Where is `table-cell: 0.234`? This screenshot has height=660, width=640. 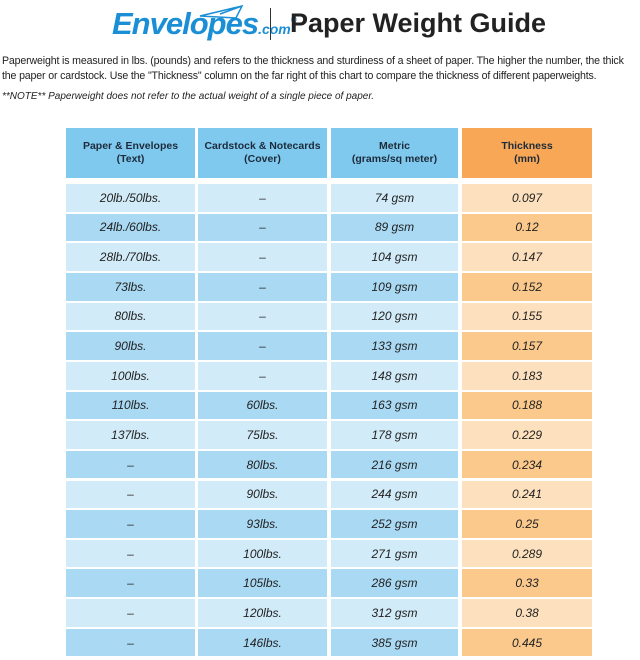 table-cell: 0.234 is located at coordinates (527, 464).